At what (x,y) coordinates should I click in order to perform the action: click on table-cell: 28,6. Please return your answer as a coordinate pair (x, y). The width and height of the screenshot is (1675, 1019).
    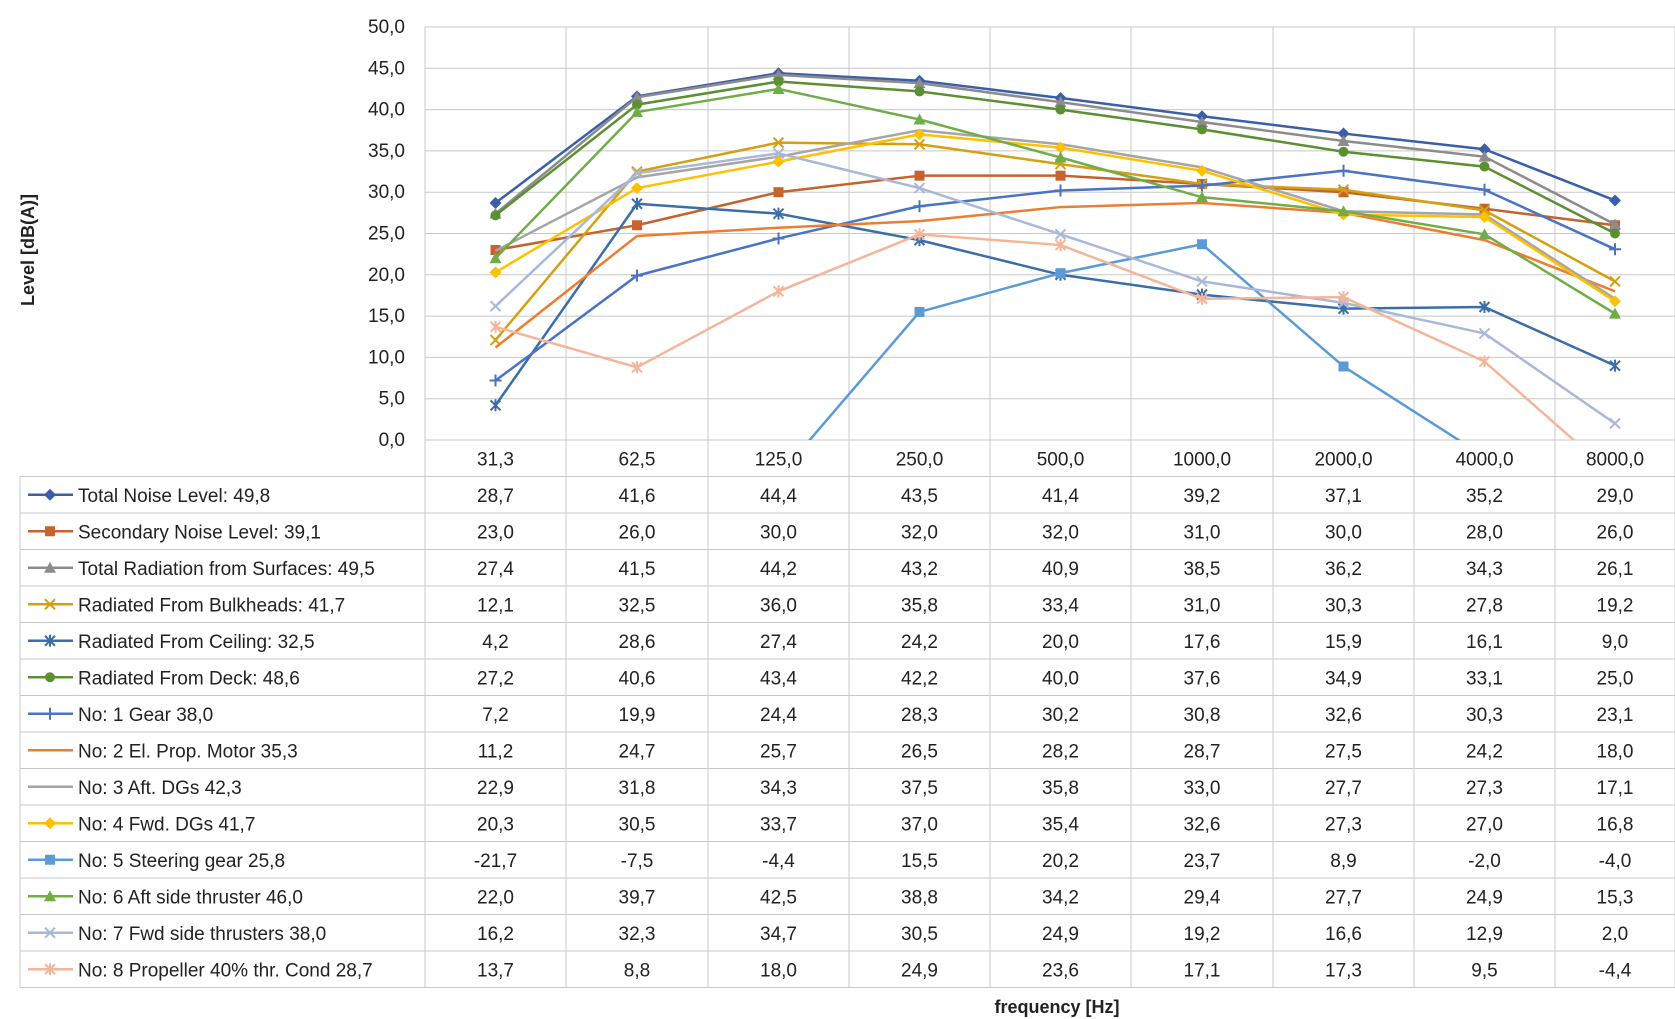
    Looking at the image, I should click on (637, 642).